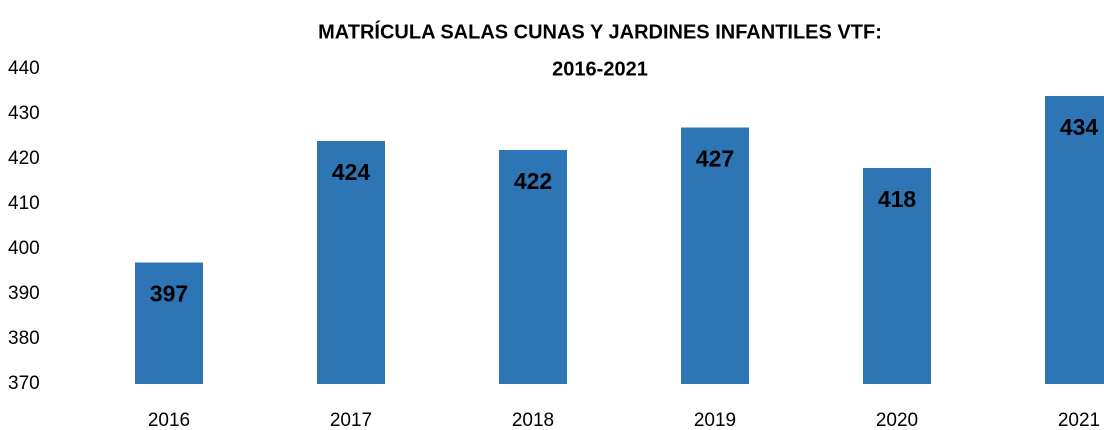  What do you see at coordinates (169, 420) in the screenshot?
I see `x-tick-label: 2016` at bounding box center [169, 420].